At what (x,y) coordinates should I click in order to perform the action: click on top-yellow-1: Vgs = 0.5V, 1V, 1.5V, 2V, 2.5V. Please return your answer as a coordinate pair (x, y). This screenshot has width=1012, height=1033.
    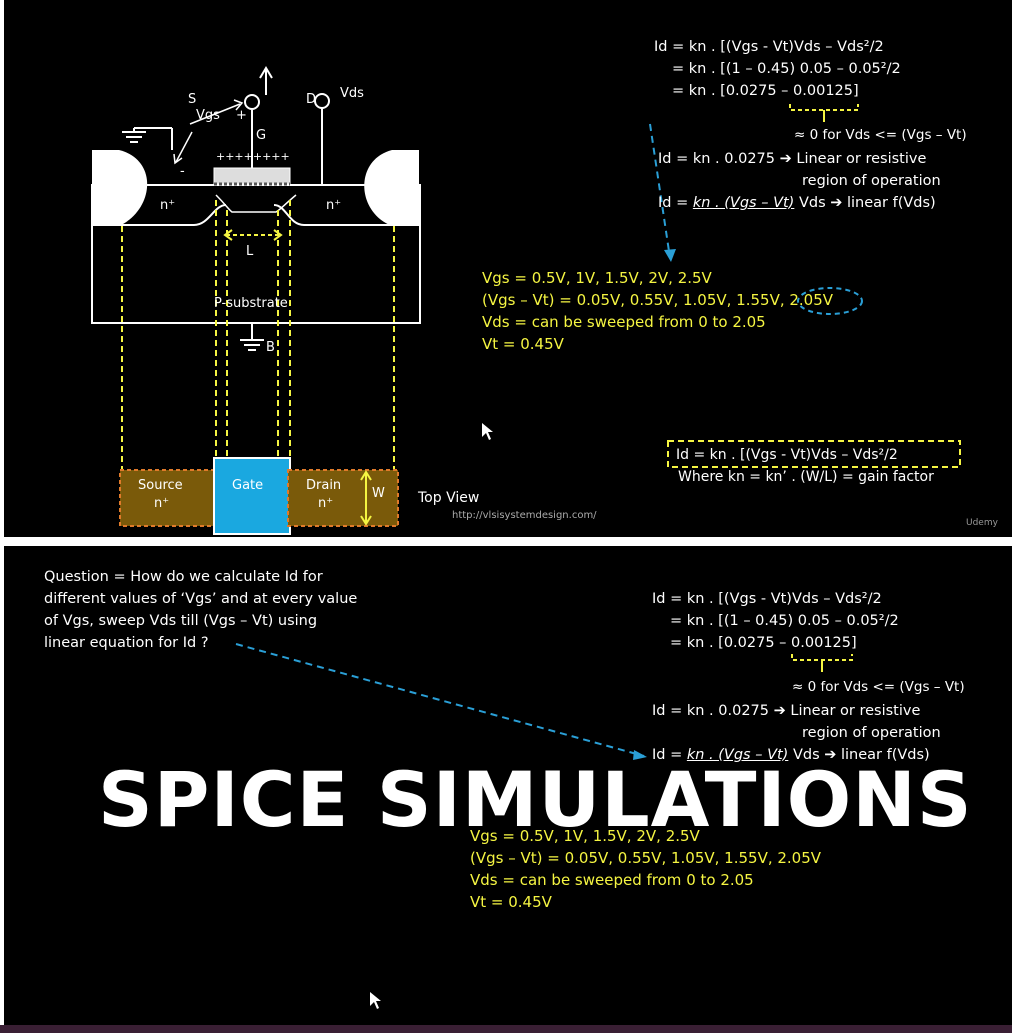
    Looking at the image, I should click on (597, 278).